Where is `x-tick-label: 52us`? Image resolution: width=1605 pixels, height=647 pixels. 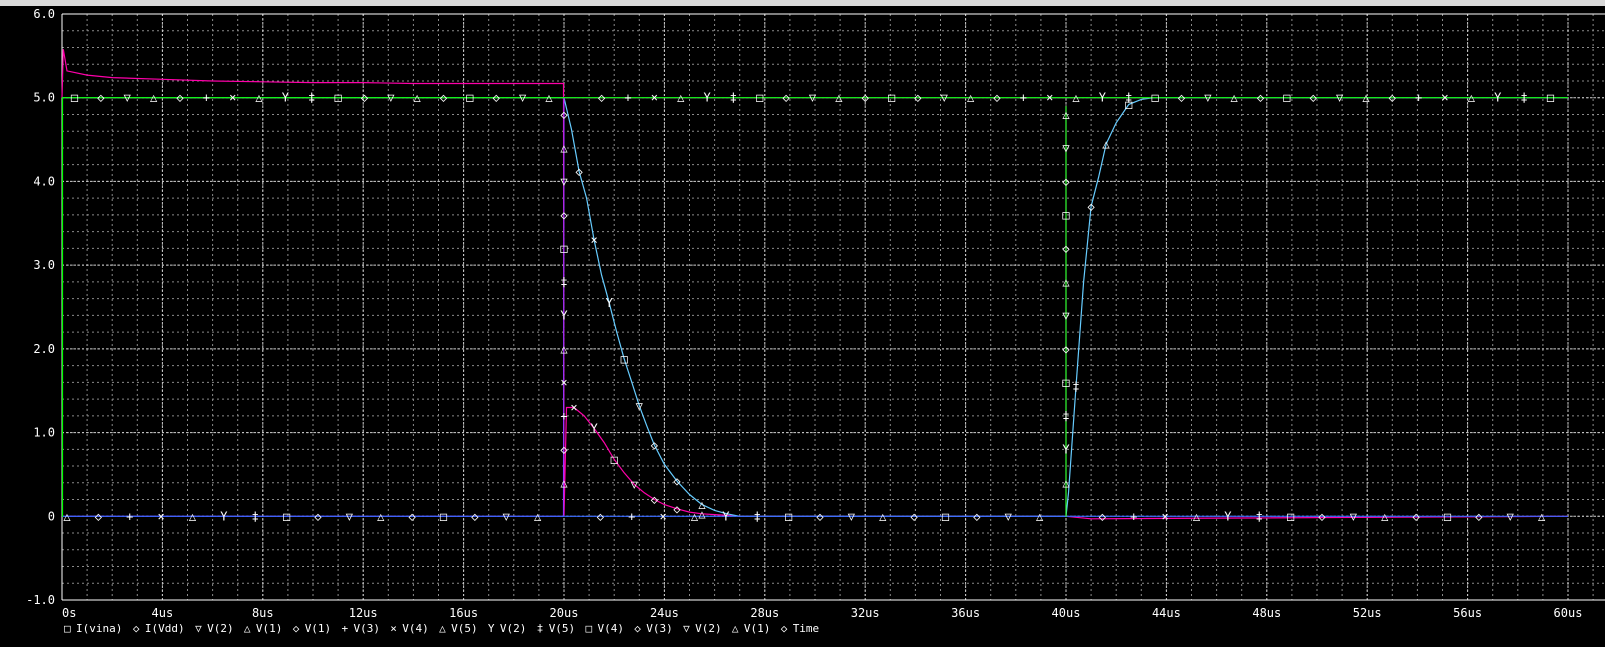 x-tick-label: 52us is located at coordinates (1367, 613).